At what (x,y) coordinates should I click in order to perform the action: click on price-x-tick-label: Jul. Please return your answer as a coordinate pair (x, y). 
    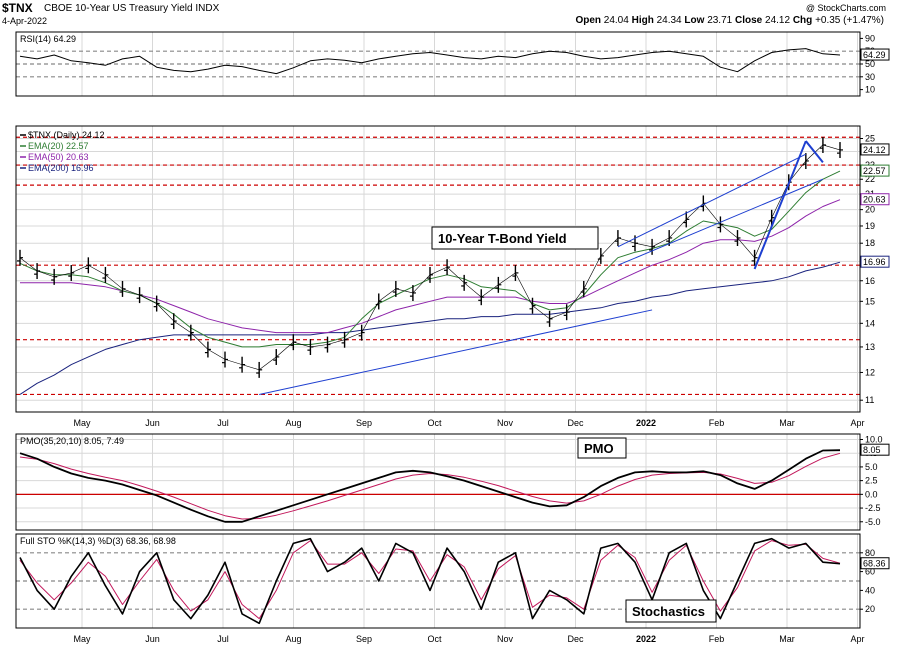
    Looking at the image, I should click on (223, 423).